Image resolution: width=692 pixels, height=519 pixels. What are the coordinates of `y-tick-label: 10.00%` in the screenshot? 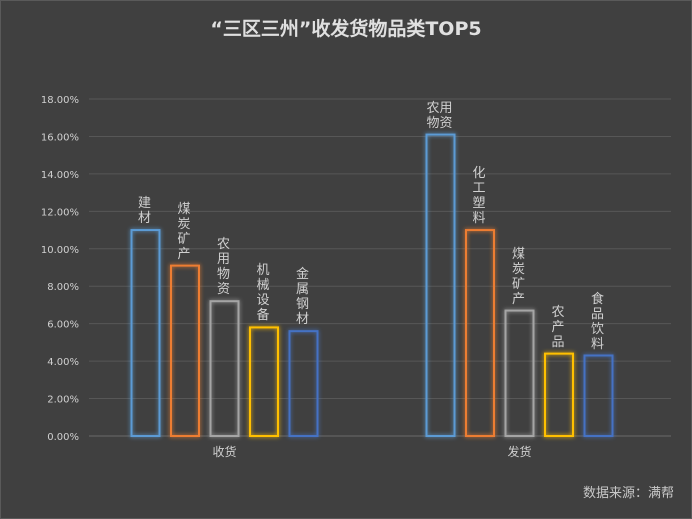 It's located at (60, 250).